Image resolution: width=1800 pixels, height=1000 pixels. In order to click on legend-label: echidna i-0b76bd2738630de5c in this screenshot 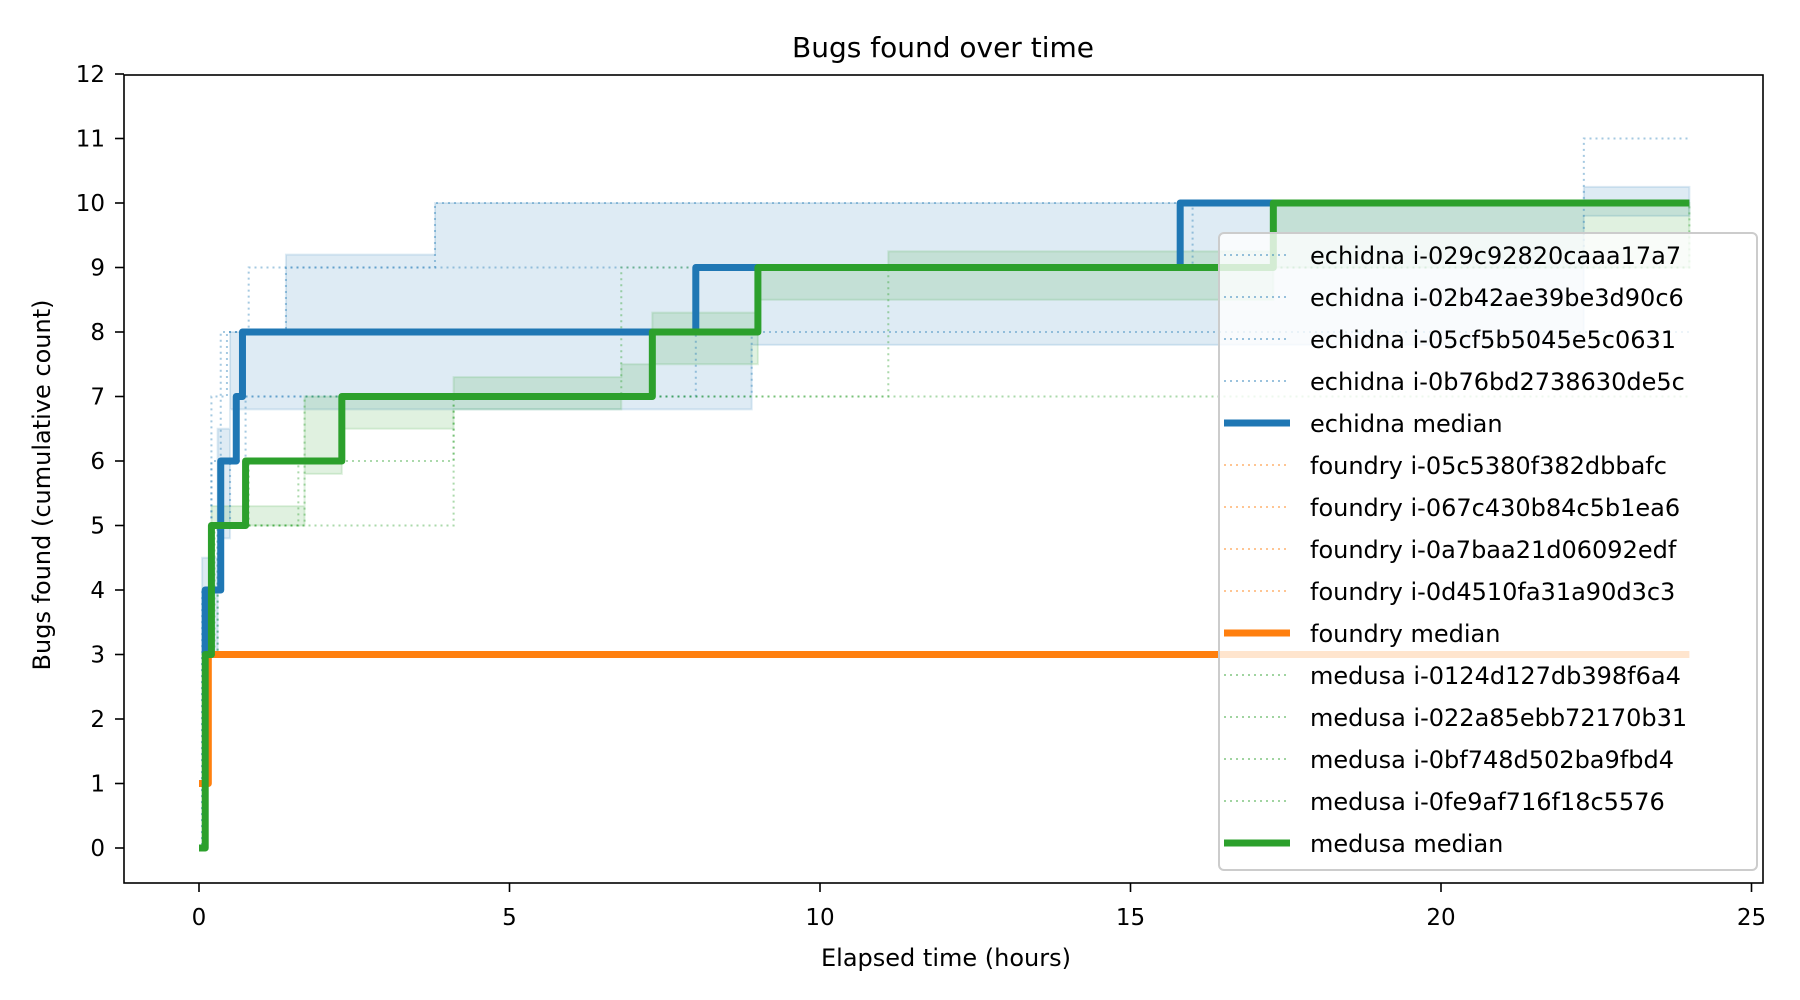, I will do `click(1497, 382)`.